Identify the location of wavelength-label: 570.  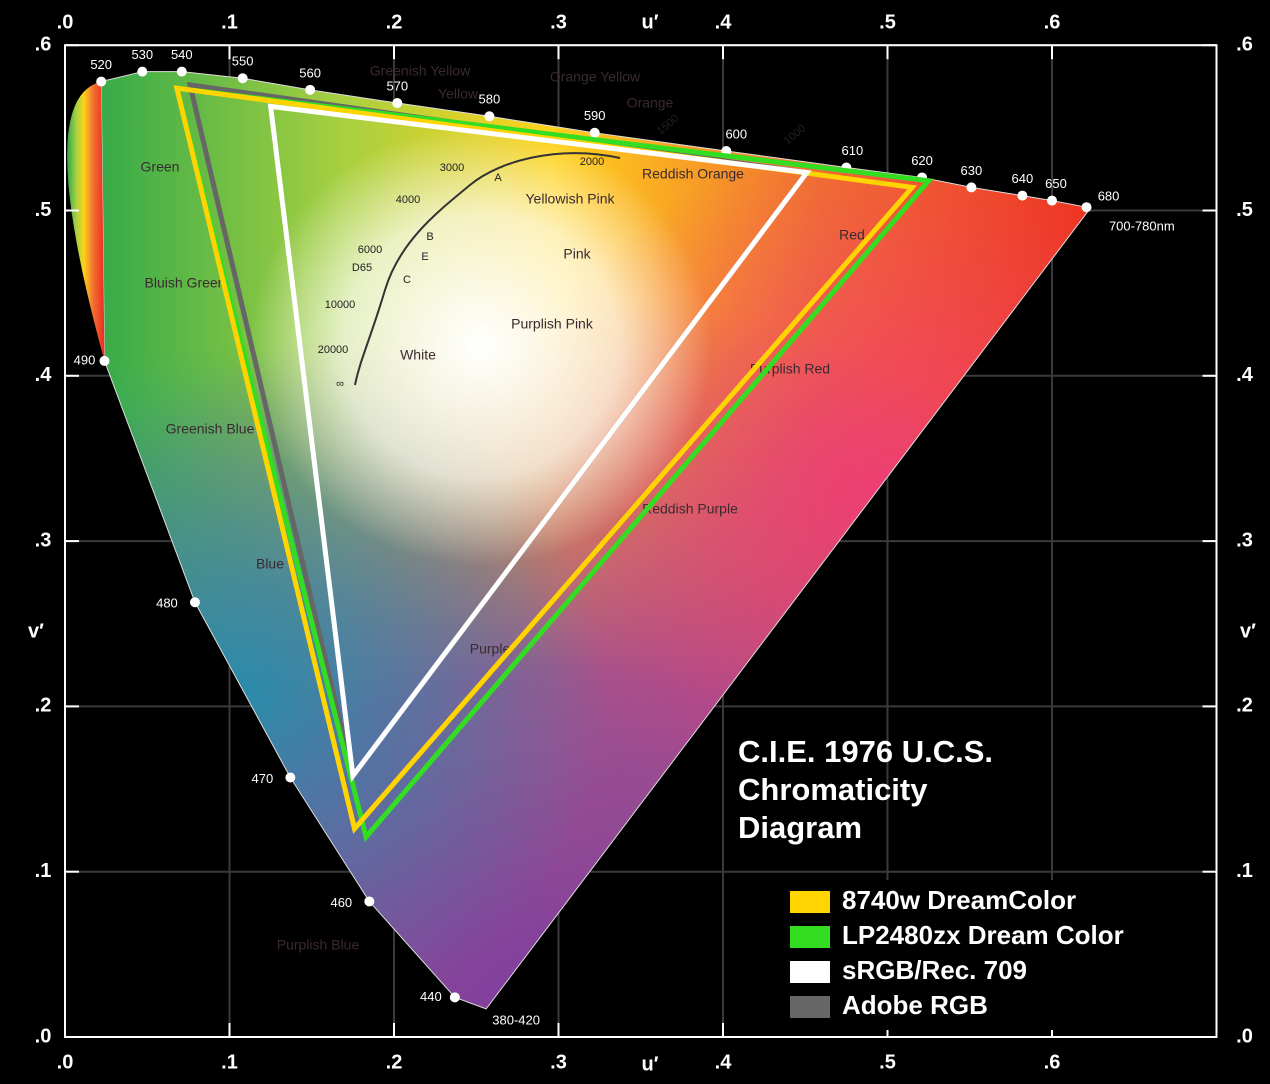
(397, 85).